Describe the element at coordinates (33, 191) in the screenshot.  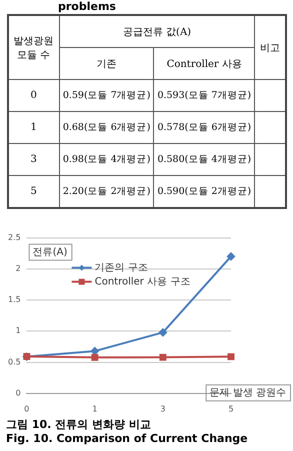
I see `category-label: 5` at that location.